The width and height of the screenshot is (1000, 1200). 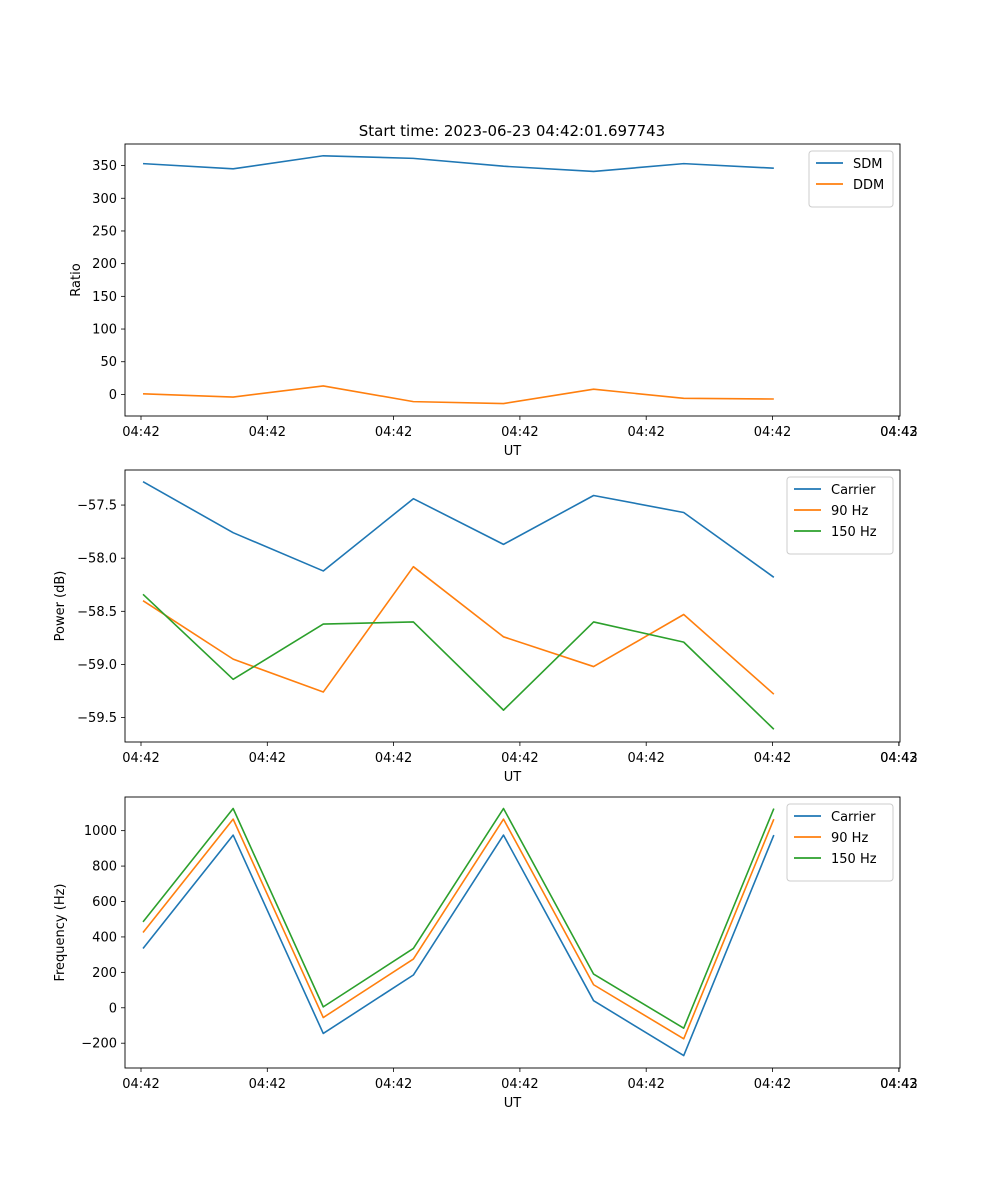 What do you see at coordinates (76, 279) in the screenshot?
I see `y-axis-label: Ratio` at bounding box center [76, 279].